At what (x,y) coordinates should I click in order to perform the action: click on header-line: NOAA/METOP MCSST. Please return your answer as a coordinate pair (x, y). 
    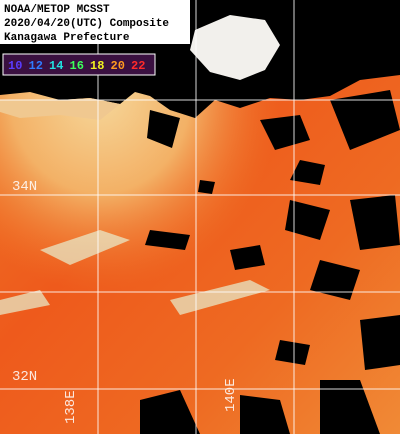
    Looking at the image, I should click on (57, 10).